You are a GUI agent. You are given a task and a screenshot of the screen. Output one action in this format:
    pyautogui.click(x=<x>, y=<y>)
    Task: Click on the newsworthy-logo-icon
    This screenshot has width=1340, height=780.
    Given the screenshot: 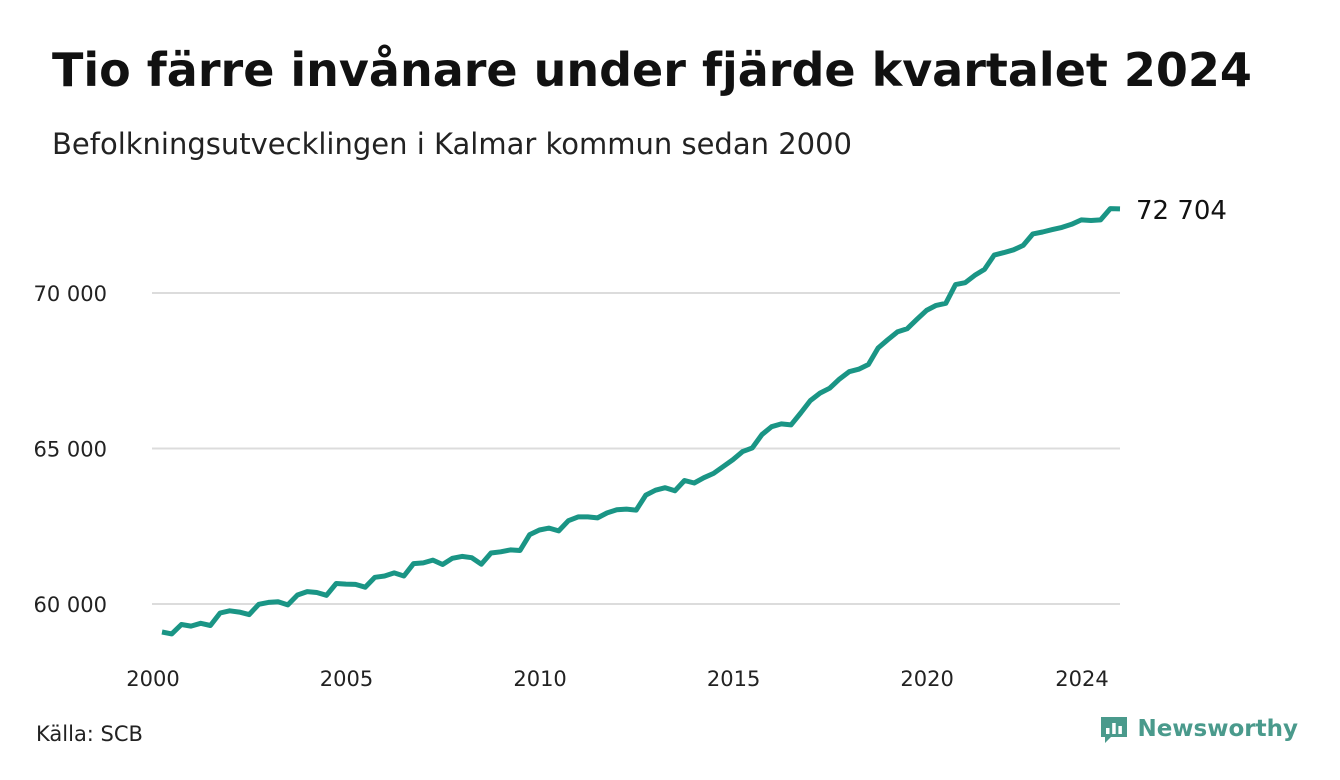 What is the action you would take?
    pyautogui.click(x=1114, y=730)
    